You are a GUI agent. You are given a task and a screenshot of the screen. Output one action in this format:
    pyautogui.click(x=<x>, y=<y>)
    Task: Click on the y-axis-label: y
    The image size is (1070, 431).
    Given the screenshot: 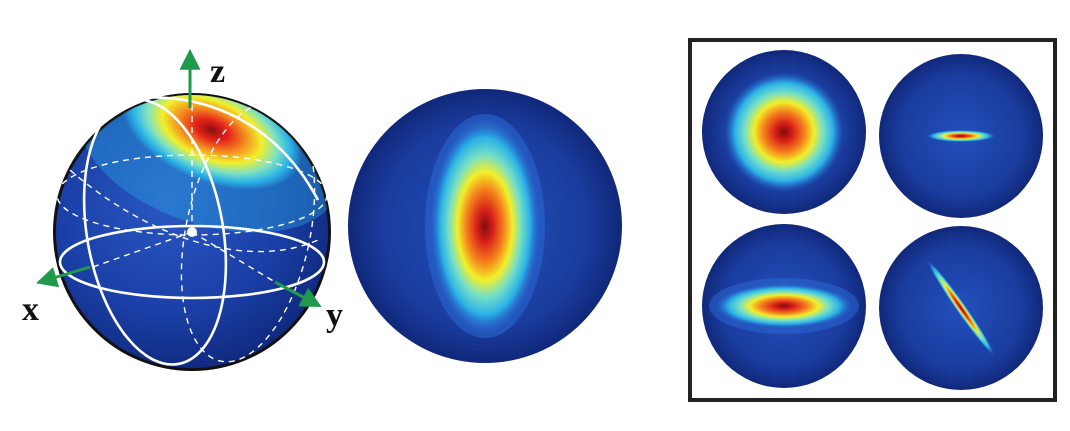 What is the action you would take?
    pyautogui.click(x=334, y=315)
    